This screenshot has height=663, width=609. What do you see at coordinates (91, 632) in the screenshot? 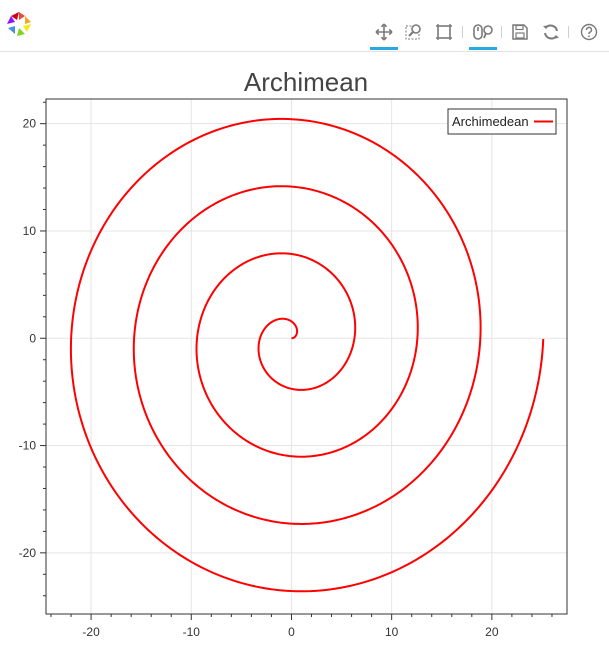
I see `x-tick-label: -20` at bounding box center [91, 632].